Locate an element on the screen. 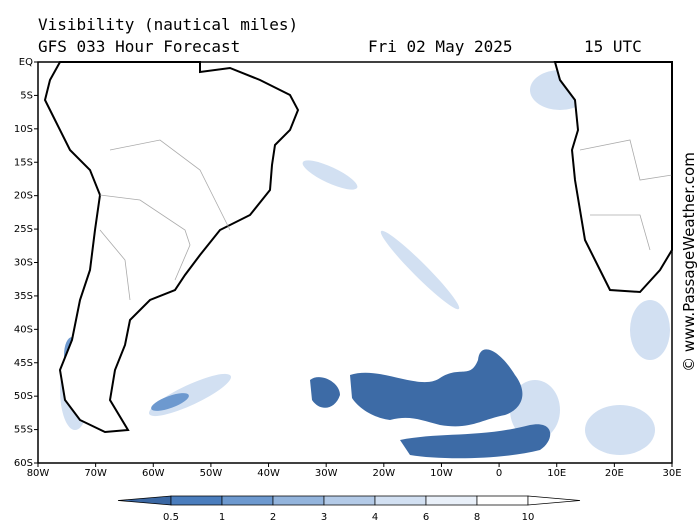  lat-label: 40S is located at coordinates (23, 329).